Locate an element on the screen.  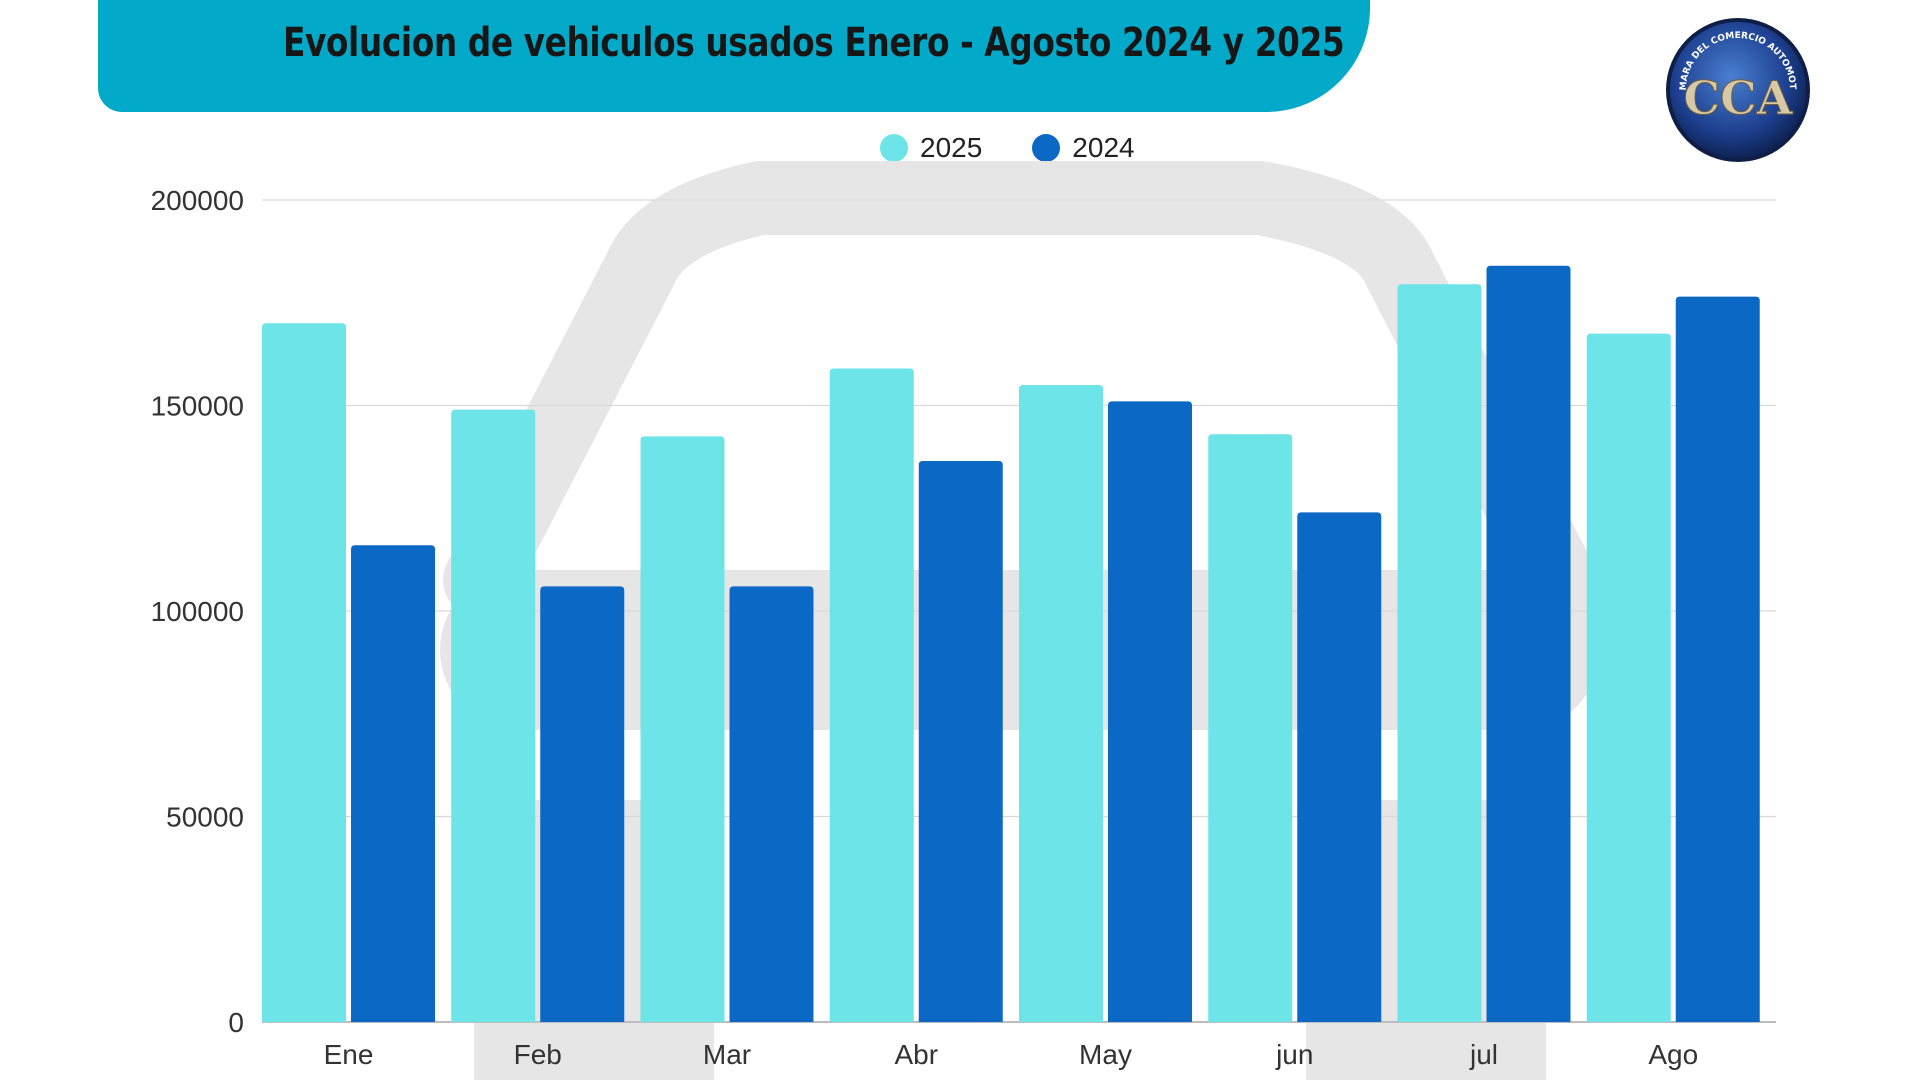
bar-2024-jul is located at coordinates (1528, 643).